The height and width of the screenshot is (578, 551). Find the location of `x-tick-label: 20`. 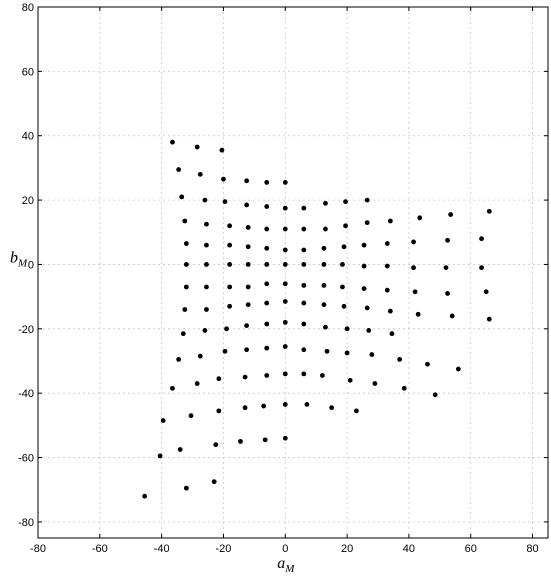

x-tick-label: 20 is located at coordinates (347, 549).